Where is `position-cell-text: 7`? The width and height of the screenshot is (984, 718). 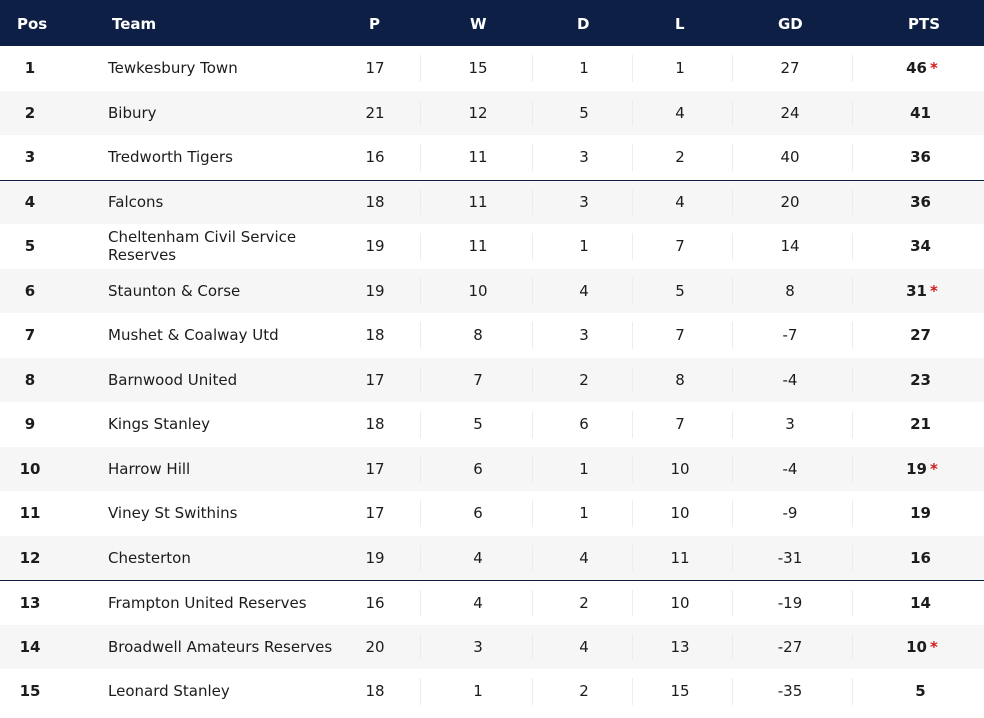 position-cell-text: 7 is located at coordinates (30, 335).